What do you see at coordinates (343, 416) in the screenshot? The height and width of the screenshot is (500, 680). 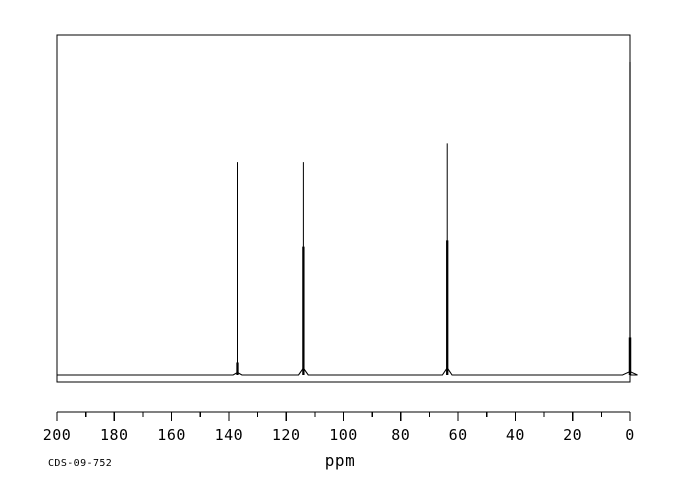 I see `x-axis` at bounding box center [343, 416].